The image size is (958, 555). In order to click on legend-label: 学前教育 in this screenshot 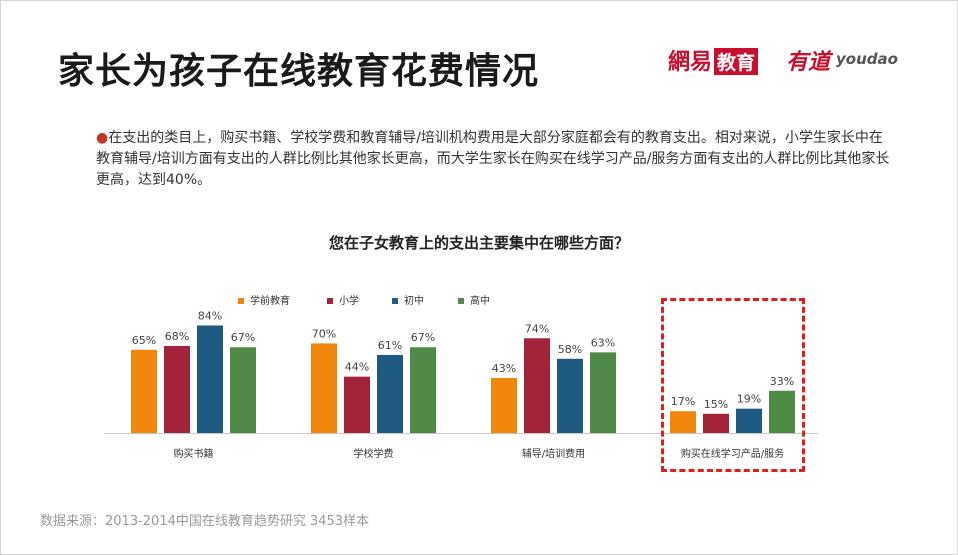, I will do `click(270, 301)`.